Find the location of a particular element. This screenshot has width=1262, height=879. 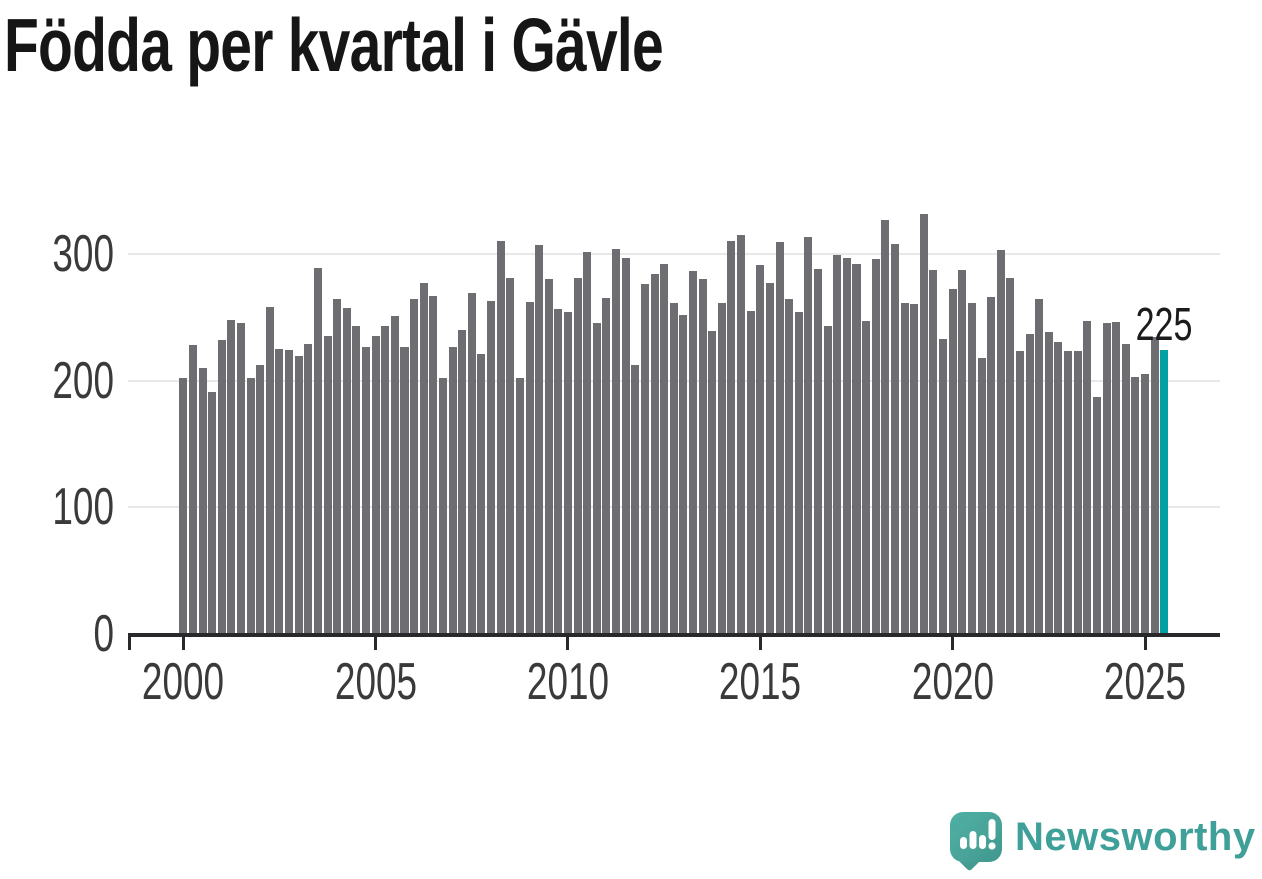

bar-2007 Q2 is located at coordinates (462, 482).